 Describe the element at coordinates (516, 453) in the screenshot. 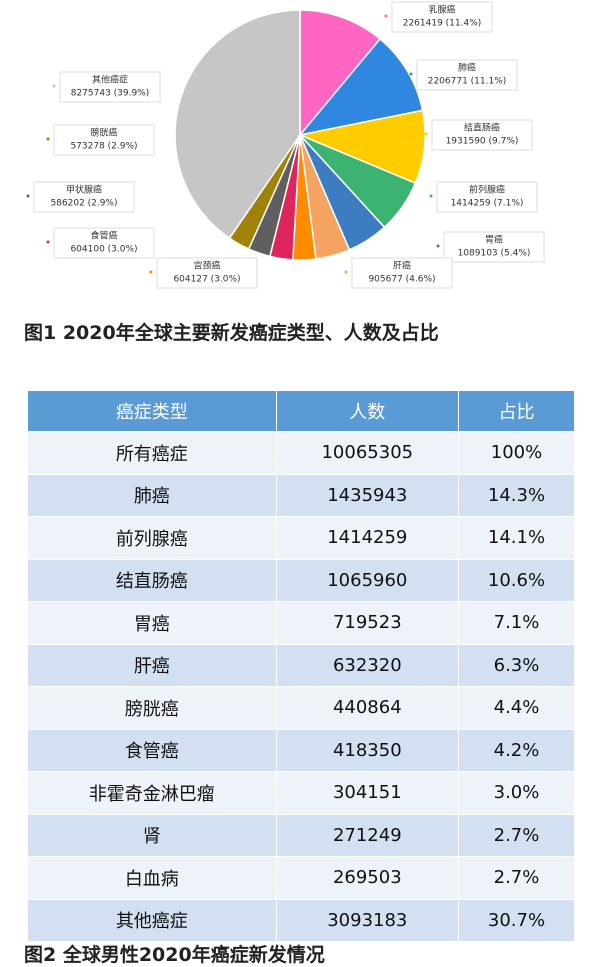

I see `table-cell: 100%` at that location.